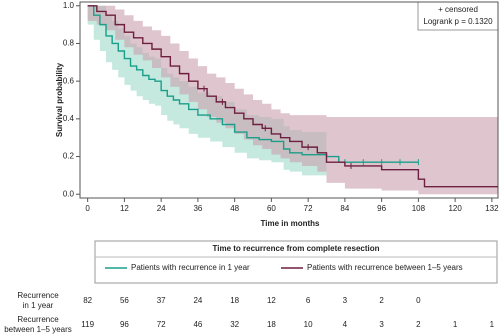  I want to click on x-tick-label: 84, so click(344, 208).